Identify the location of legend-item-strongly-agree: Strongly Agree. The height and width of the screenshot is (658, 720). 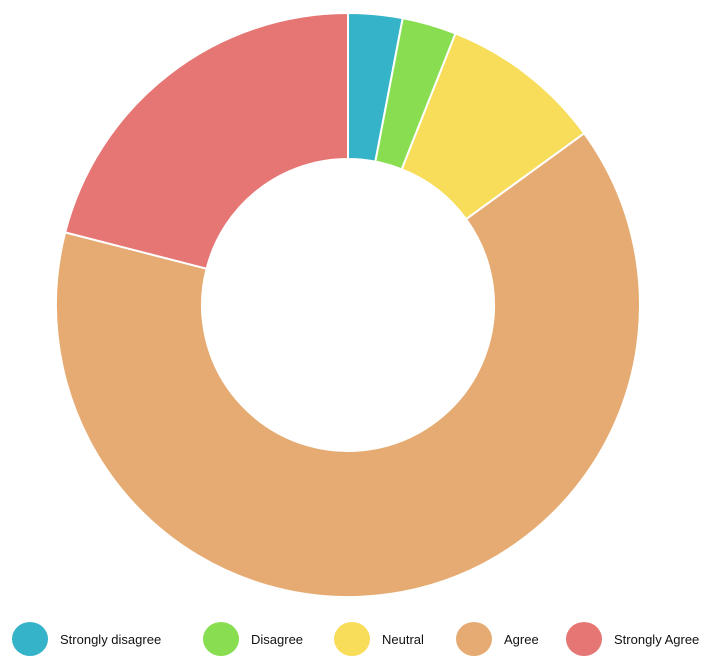
(632, 639).